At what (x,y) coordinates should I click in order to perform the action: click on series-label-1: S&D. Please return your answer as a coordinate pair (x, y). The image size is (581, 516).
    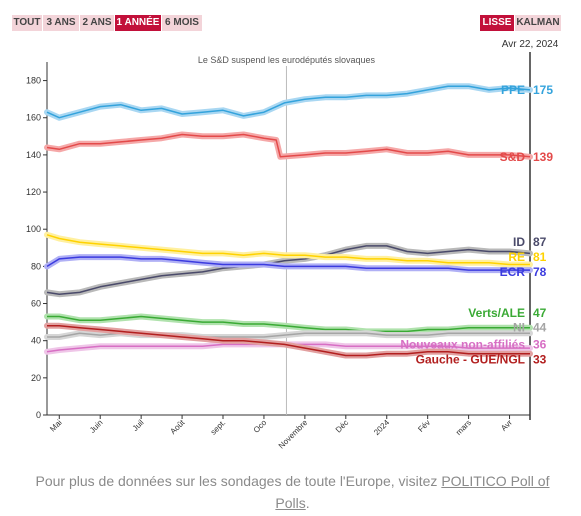
    Looking at the image, I should click on (513, 157).